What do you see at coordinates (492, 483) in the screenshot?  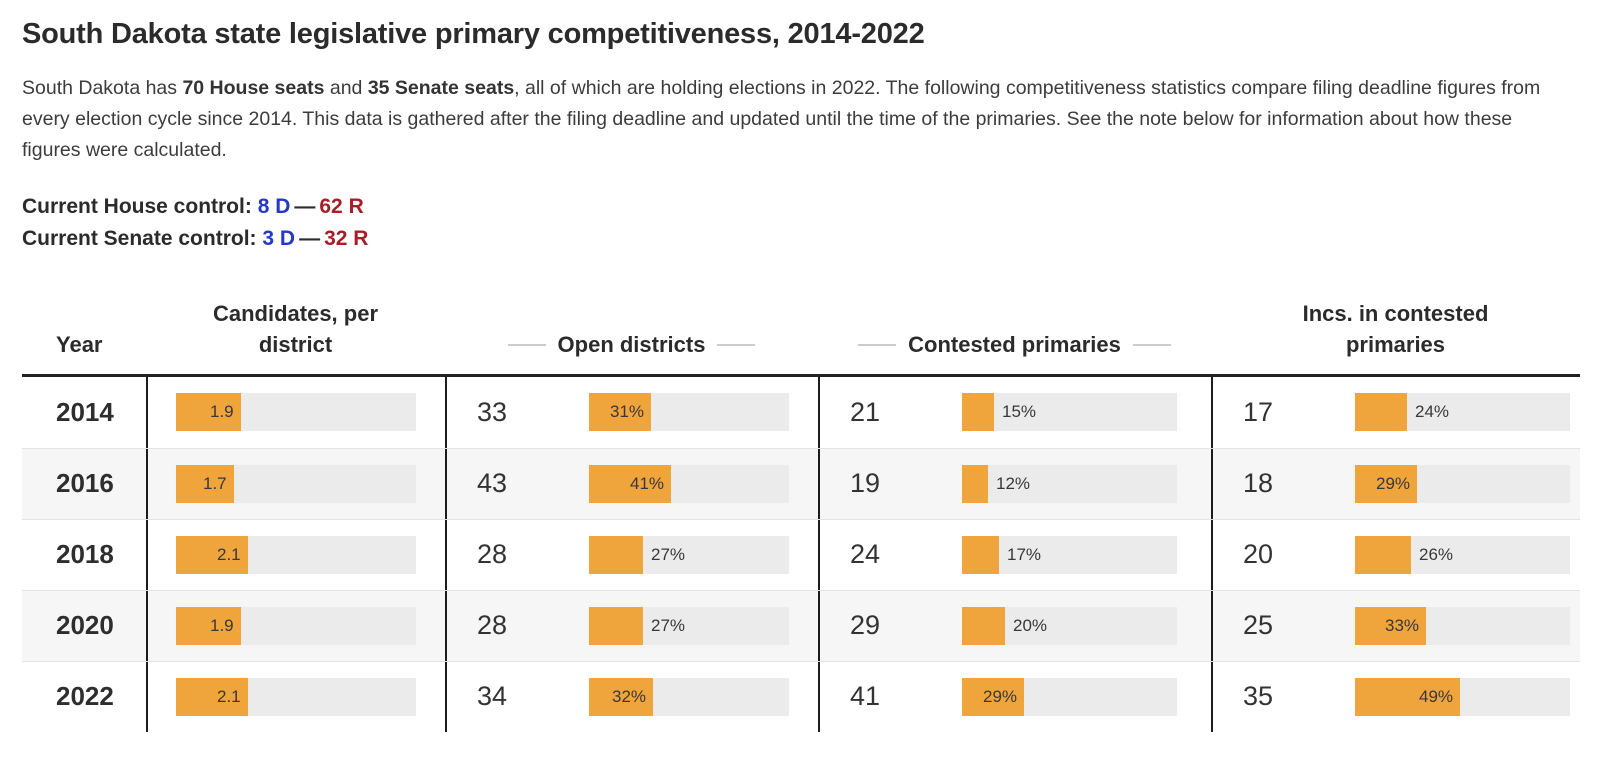 I see `open-districts-count: 43` at bounding box center [492, 483].